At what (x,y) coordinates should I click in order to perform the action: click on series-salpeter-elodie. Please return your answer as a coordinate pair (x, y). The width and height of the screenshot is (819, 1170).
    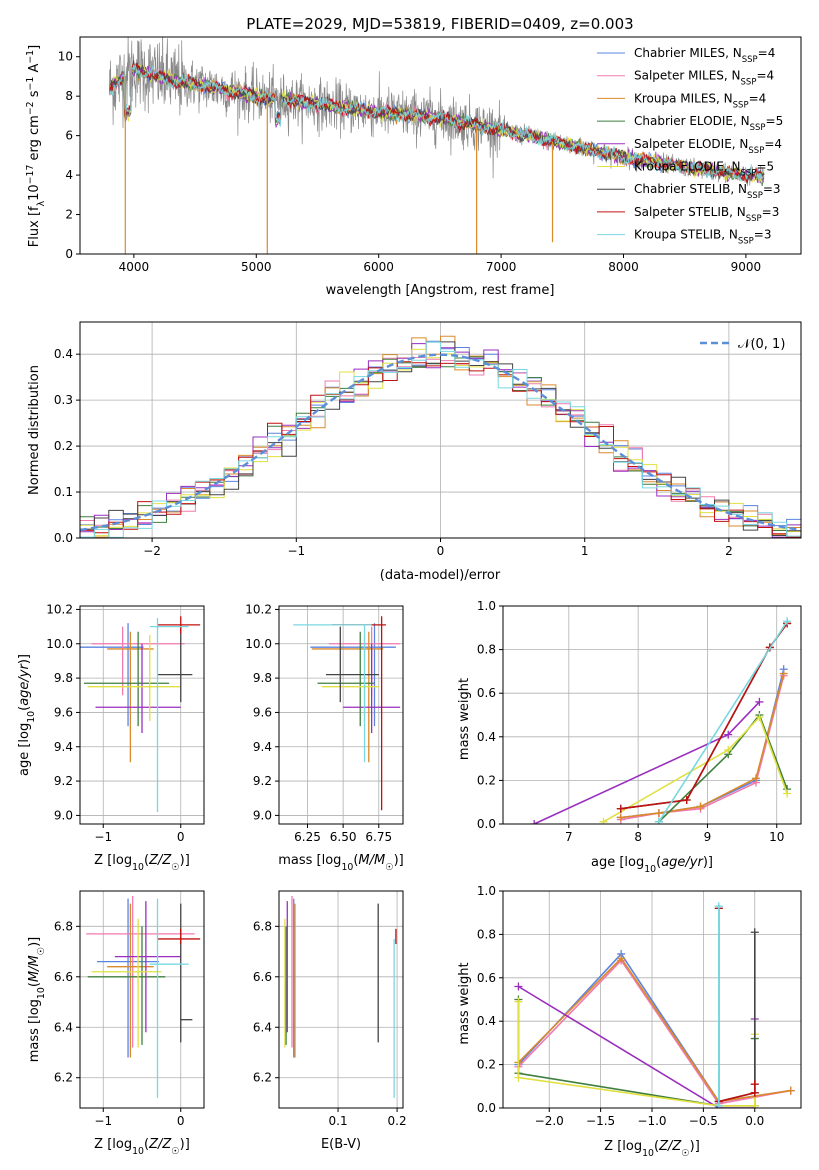
    Looking at the image, I should click on (647, 760).